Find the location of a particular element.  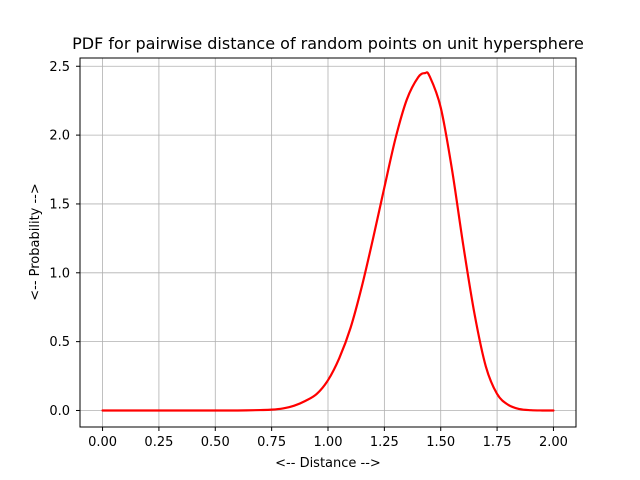

y-tick-label: 2.5 is located at coordinates (59, 67).